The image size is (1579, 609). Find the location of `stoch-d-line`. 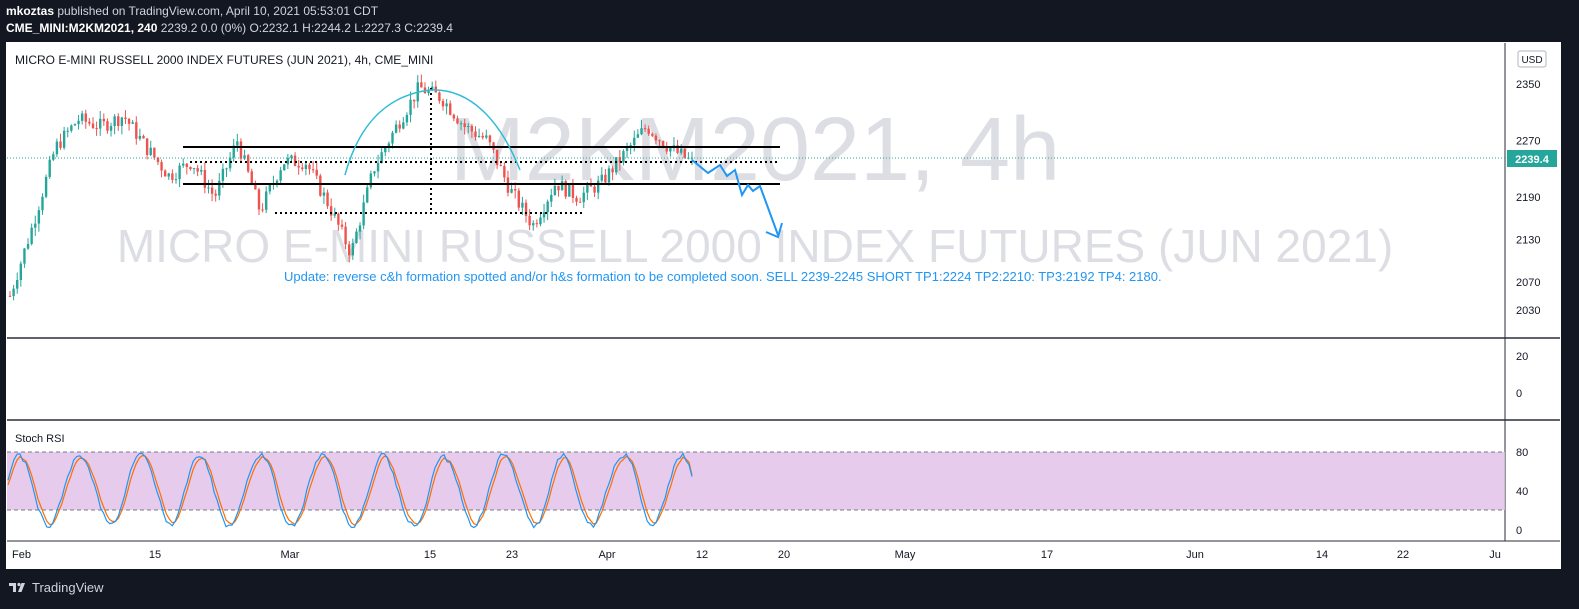

stoch-d-line is located at coordinates (350, 490).